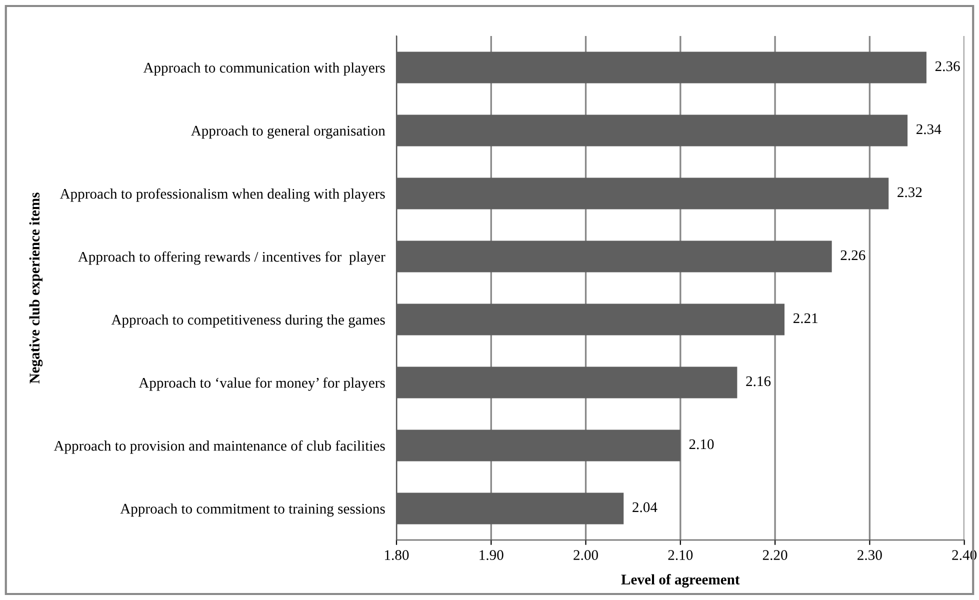 This screenshot has width=979, height=600. What do you see at coordinates (910, 192) in the screenshot?
I see `data-label: 2.32` at bounding box center [910, 192].